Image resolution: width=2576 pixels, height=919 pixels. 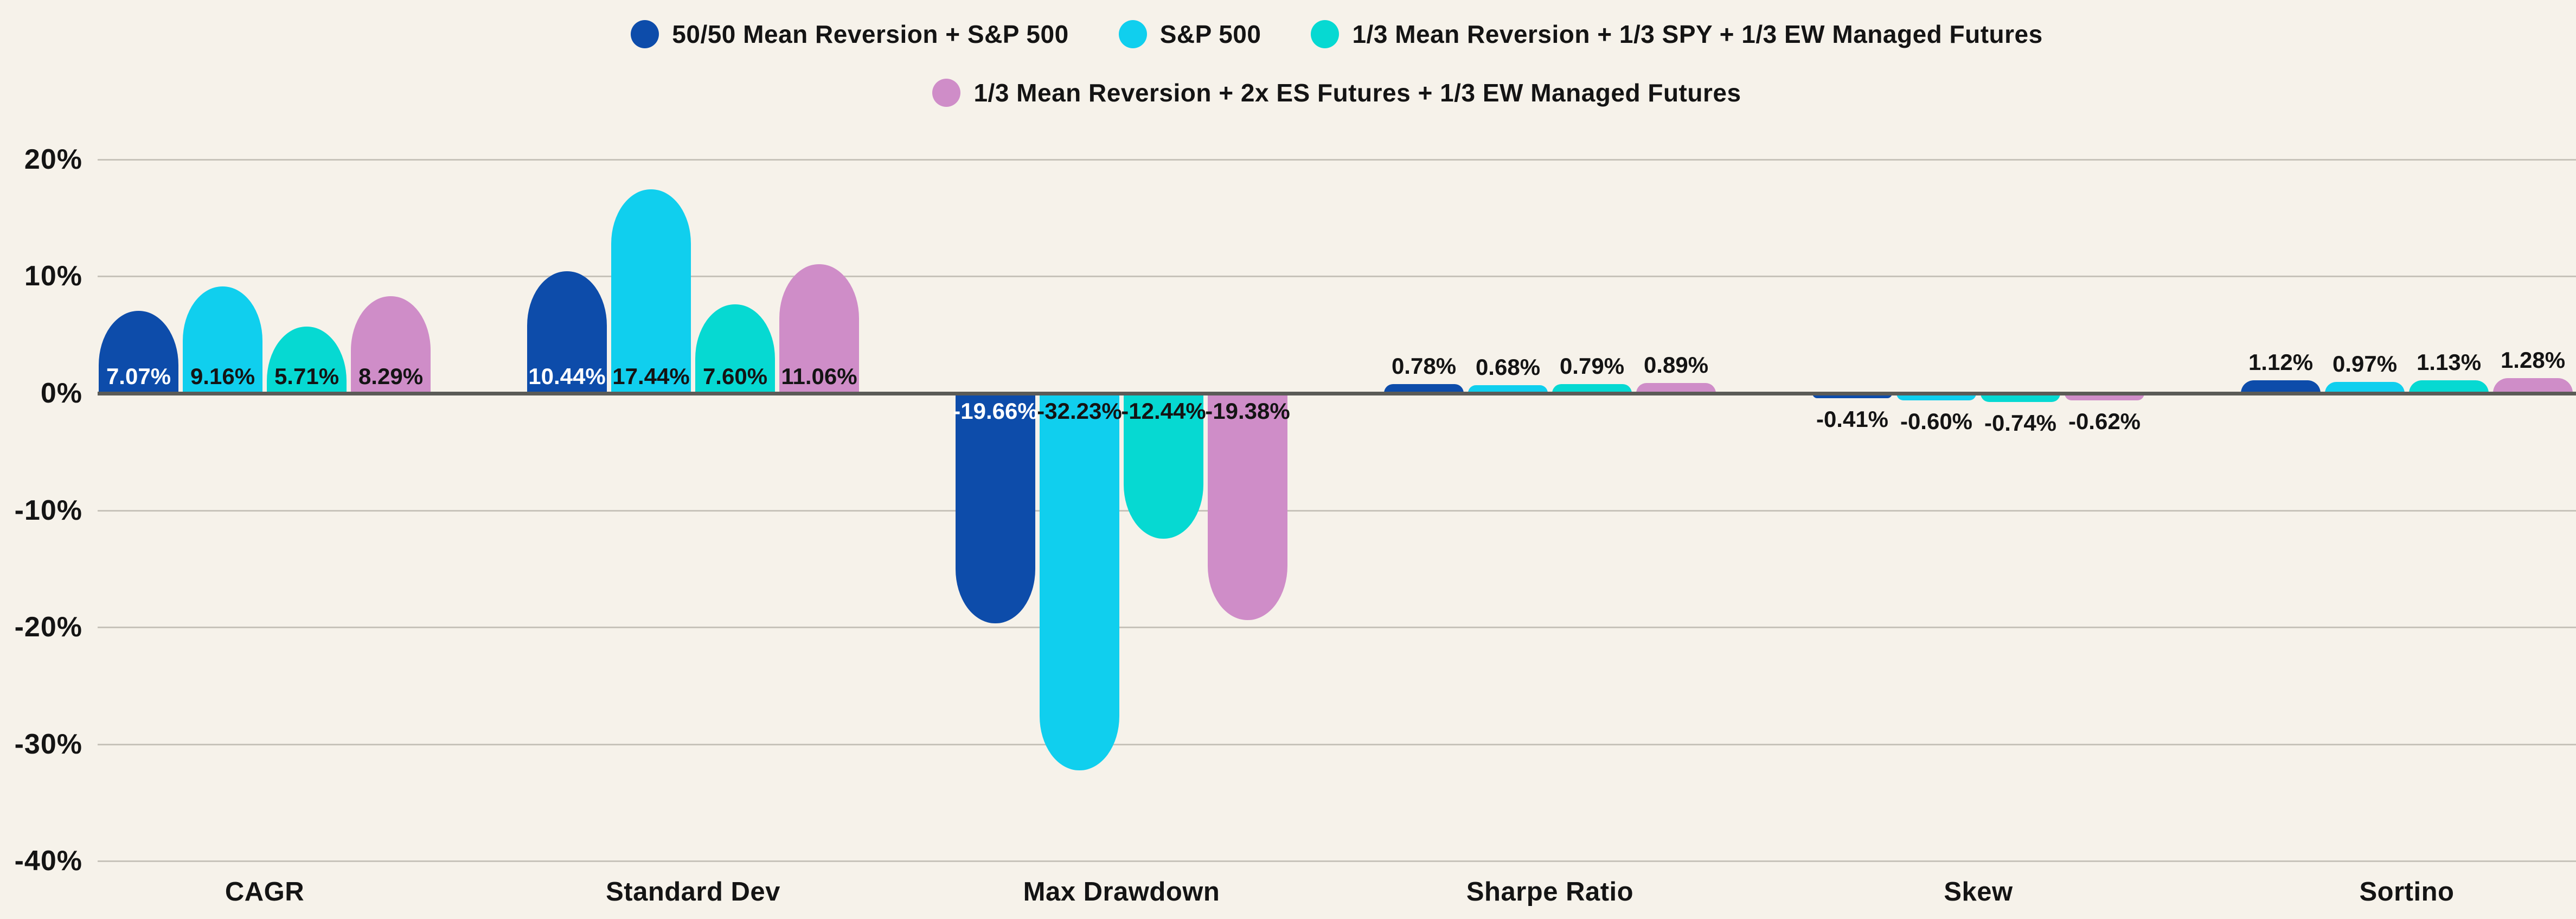 I want to click on bar-value-label: 0.68%, so click(x=1508, y=367).